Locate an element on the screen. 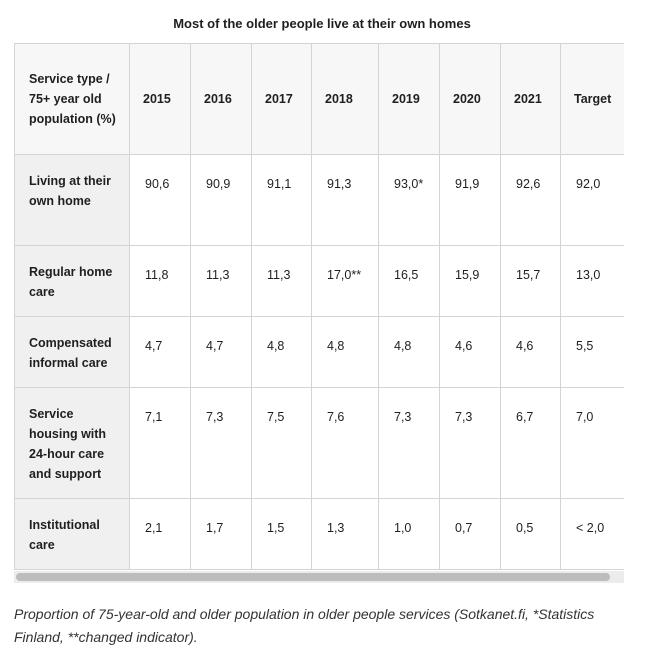  table-cell: 2,1 is located at coordinates (160, 534).